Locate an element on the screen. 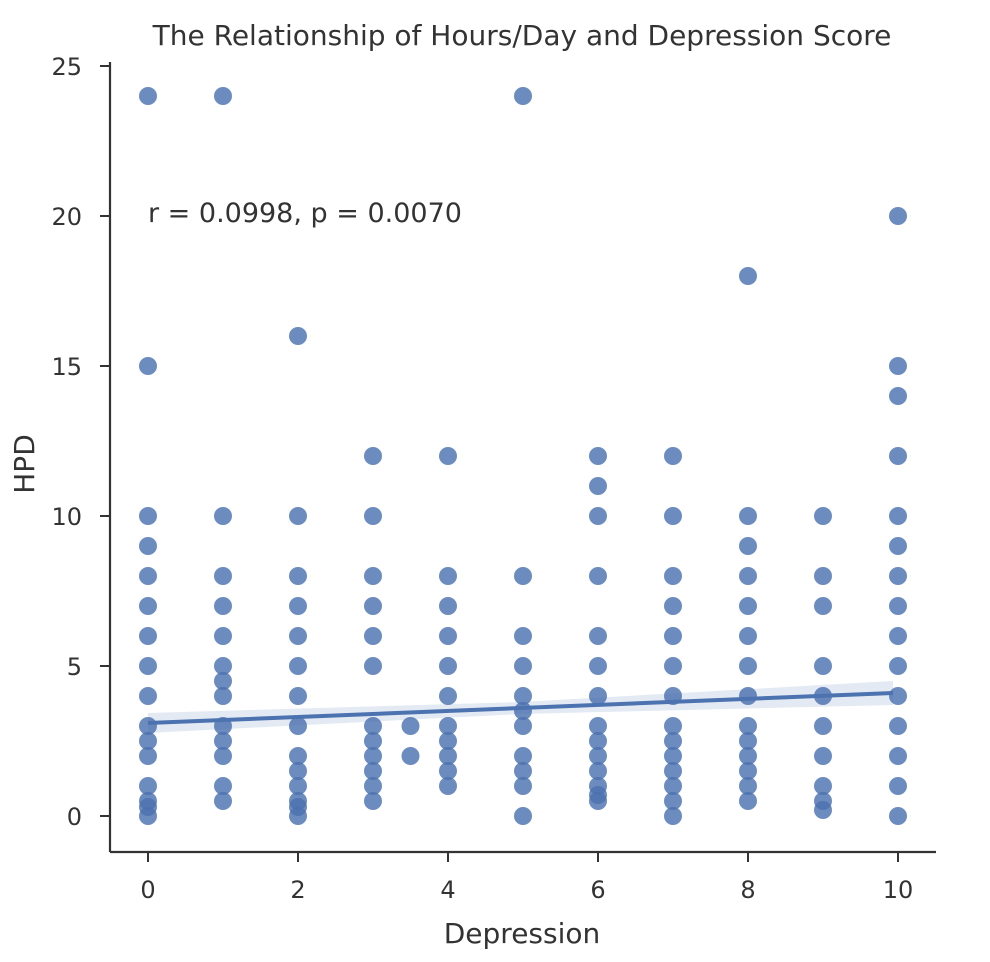  x-tick-label: 6 is located at coordinates (597, 890).